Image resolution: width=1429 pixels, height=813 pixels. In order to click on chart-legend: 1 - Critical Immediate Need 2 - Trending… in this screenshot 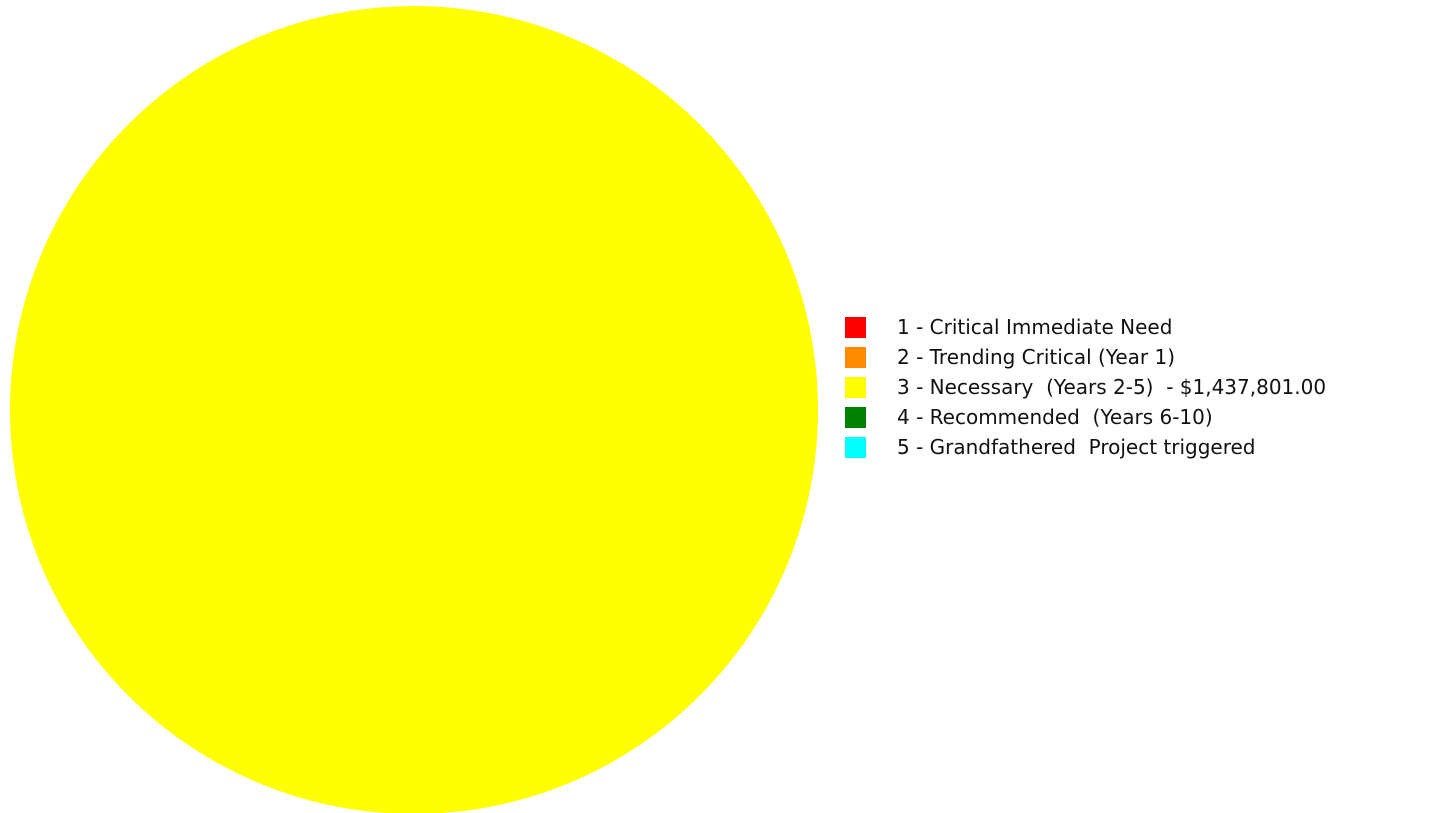, I will do `click(1135, 388)`.